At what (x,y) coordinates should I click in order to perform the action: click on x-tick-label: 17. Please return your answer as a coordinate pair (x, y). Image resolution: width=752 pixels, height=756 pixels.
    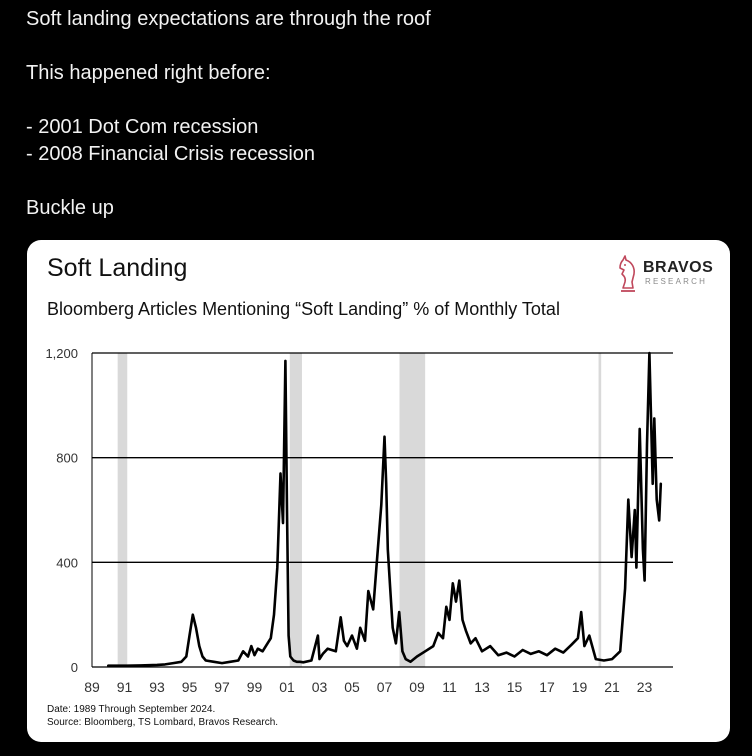
    Looking at the image, I should click on (547, 687).